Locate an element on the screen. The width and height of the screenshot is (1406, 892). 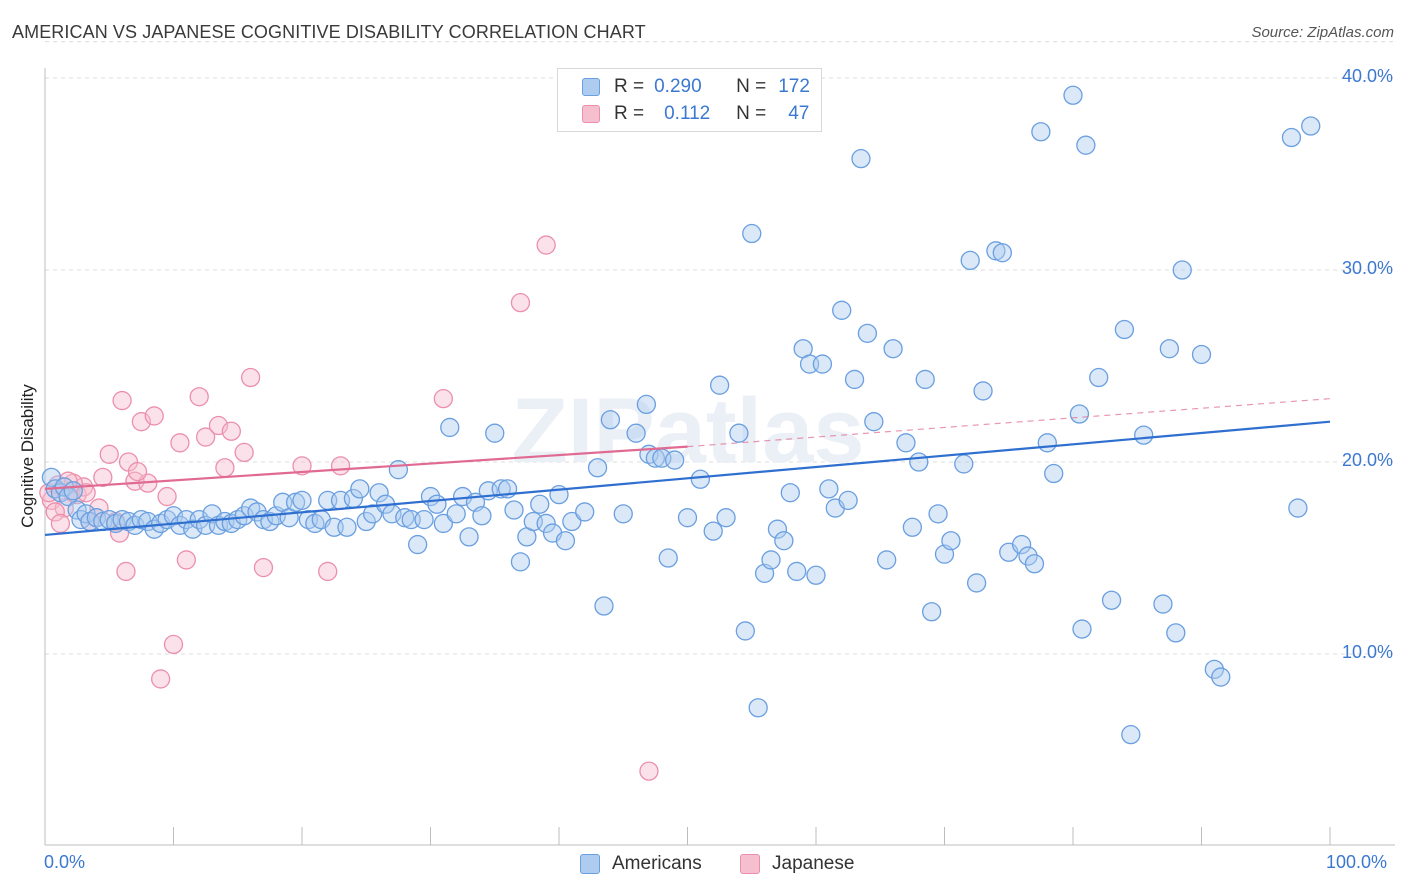
japanese-trend-line is located at coordinates (366, 467).